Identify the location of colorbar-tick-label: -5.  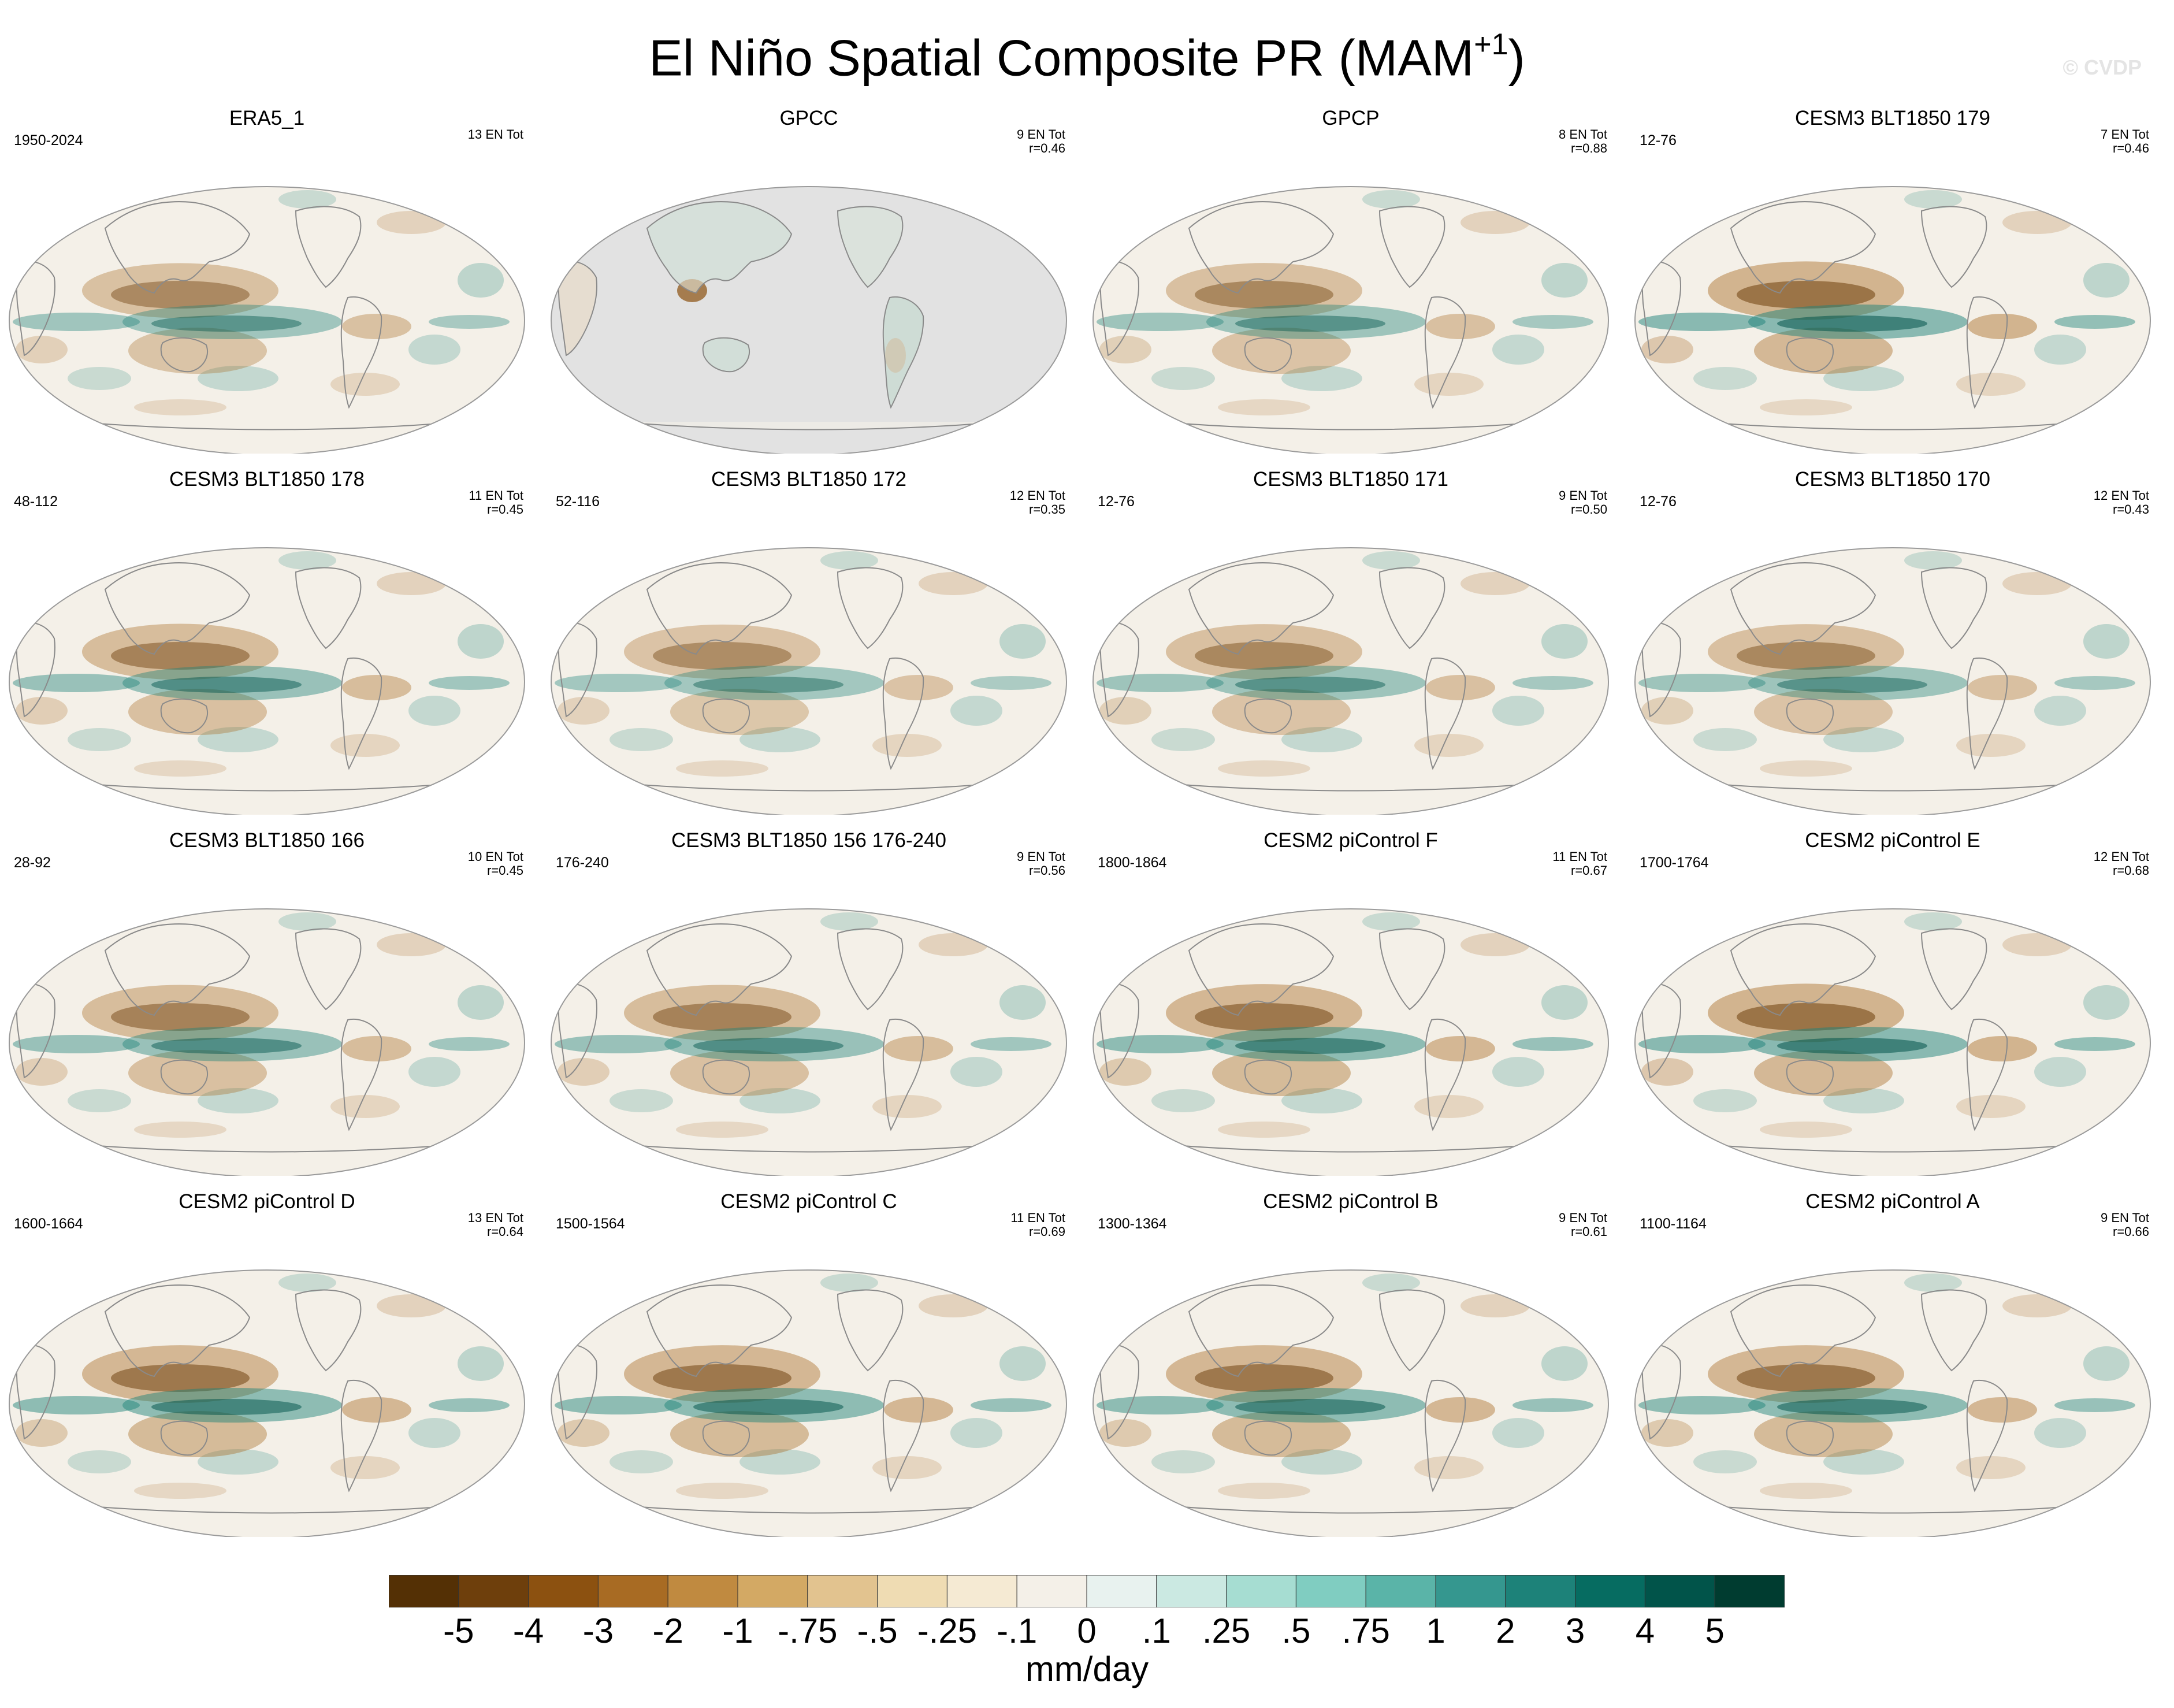
(458, 1631).